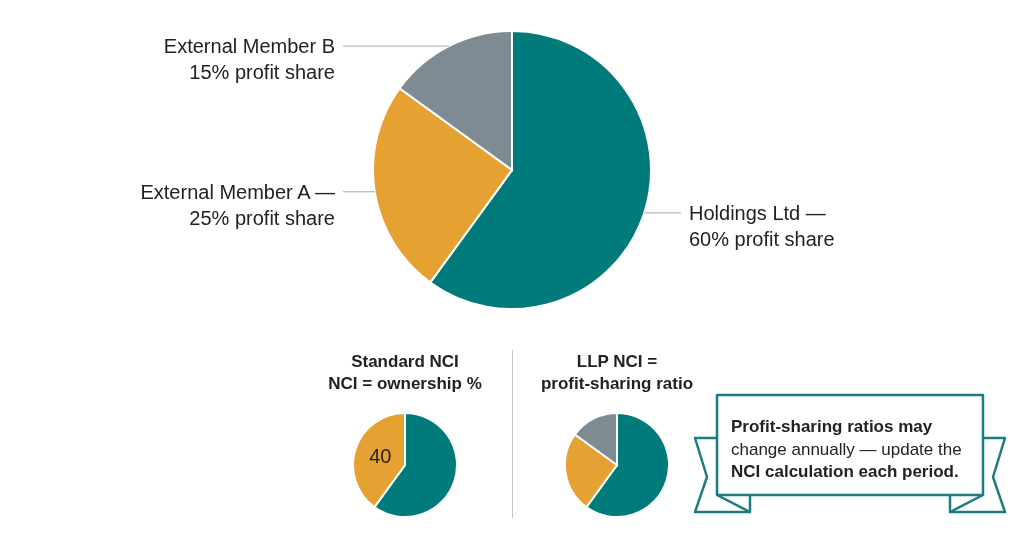  What do you see at coordinates (617, 383) in the screenshot?
I see `chart-subtitle: profit-sharing ratio` at bounding box center [617, 383].